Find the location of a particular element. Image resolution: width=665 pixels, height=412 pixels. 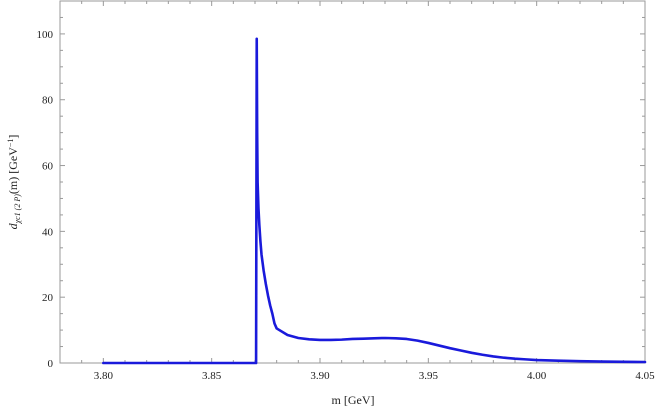

y-axis-title: dχc1 (2 P)(m) [GeV−1] is located at coordinates (14, 182).